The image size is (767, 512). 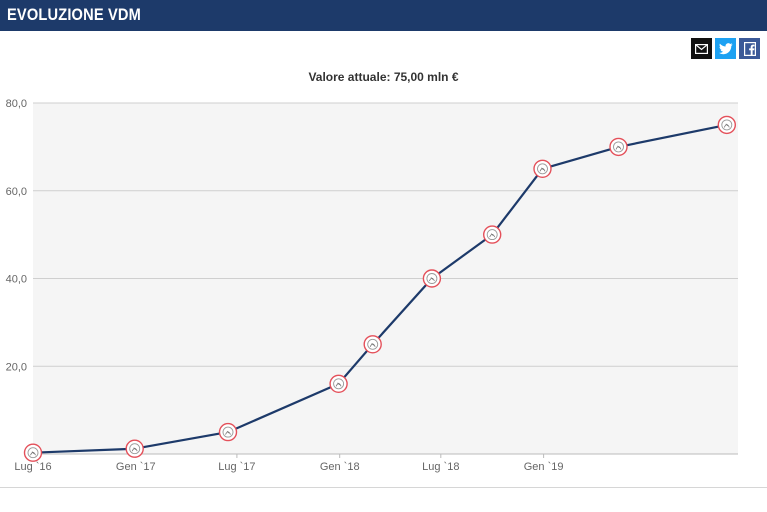 I want to click on x-tick-label: Lug `18, so click(x=440, y=467).